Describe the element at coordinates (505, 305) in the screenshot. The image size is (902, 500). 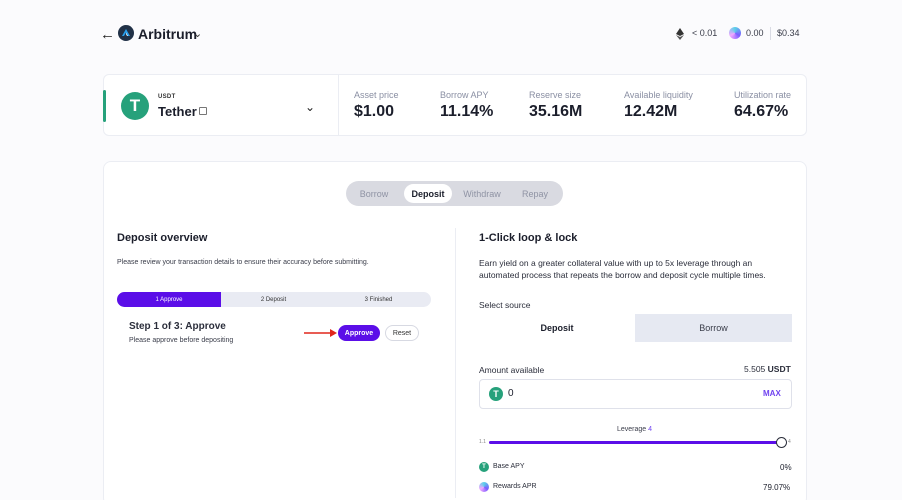
I see `select-source-label: Select source` at that location.